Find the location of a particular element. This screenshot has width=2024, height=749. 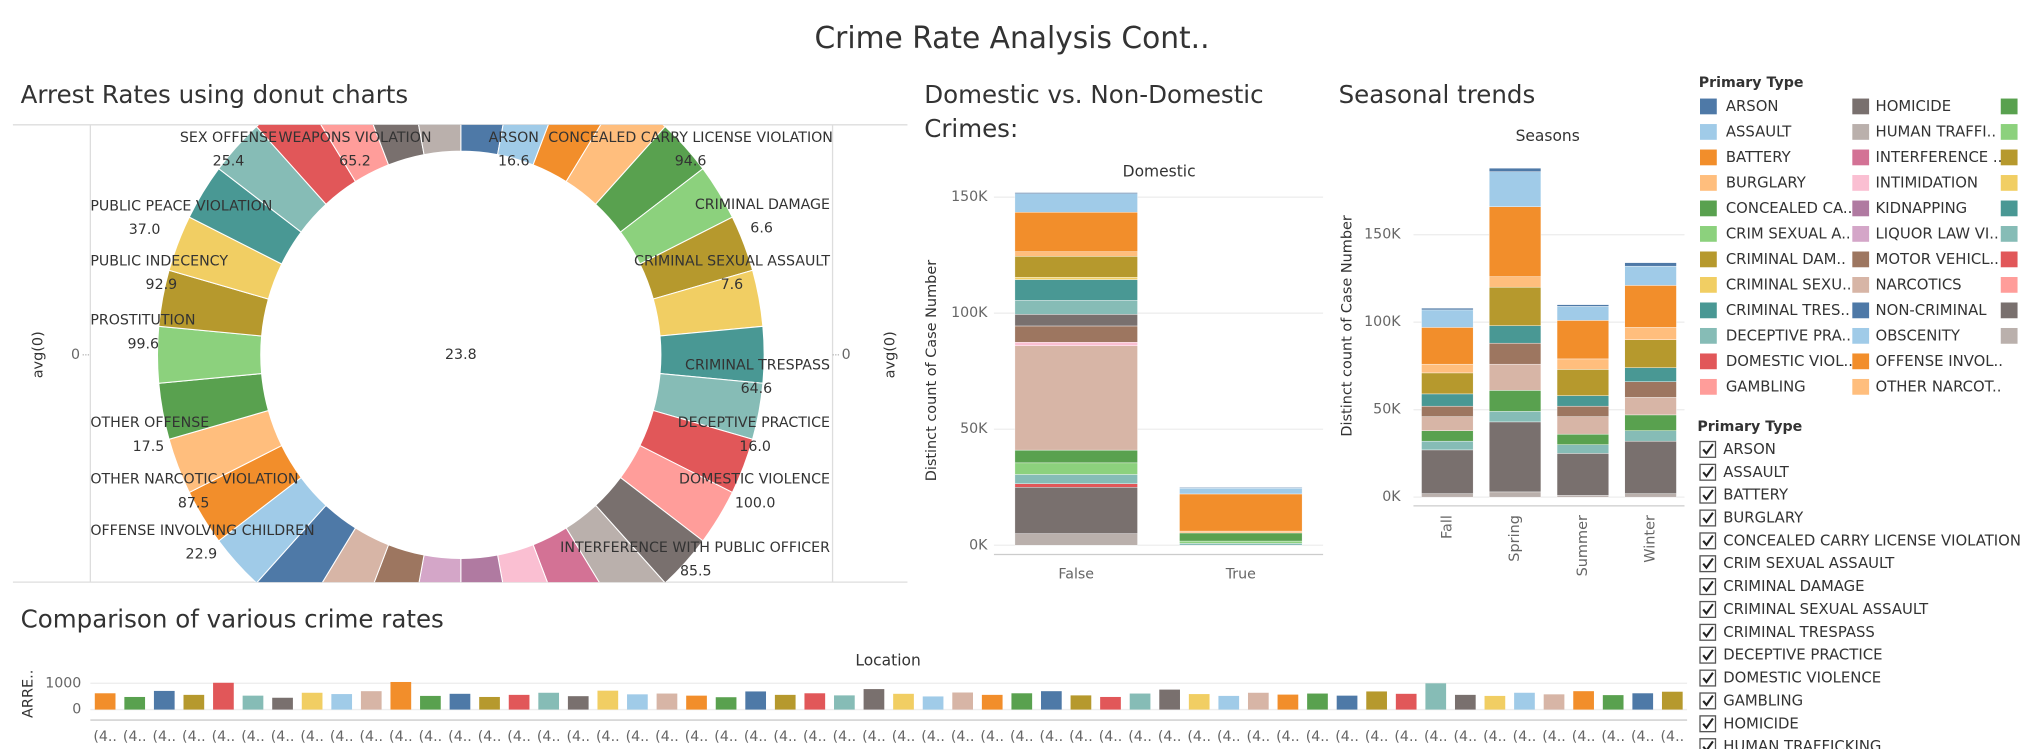

filter-option: GAMBLING is located at coordinates (1751, 700).